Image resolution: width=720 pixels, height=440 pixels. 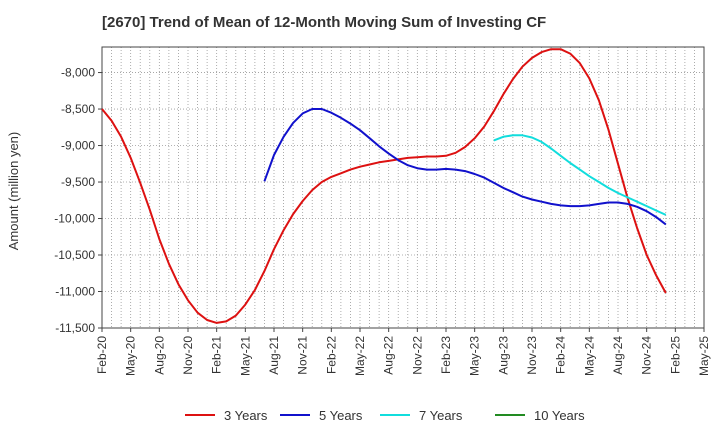 I want to click on x-tick-label: Aug-21, so click(x=274, y=355).